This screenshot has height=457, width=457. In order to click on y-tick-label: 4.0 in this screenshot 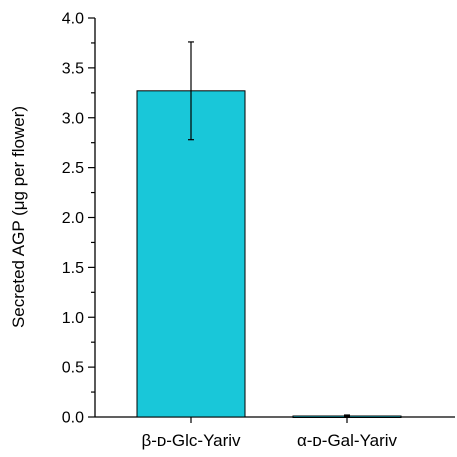, I will do `click(73, 19)`.